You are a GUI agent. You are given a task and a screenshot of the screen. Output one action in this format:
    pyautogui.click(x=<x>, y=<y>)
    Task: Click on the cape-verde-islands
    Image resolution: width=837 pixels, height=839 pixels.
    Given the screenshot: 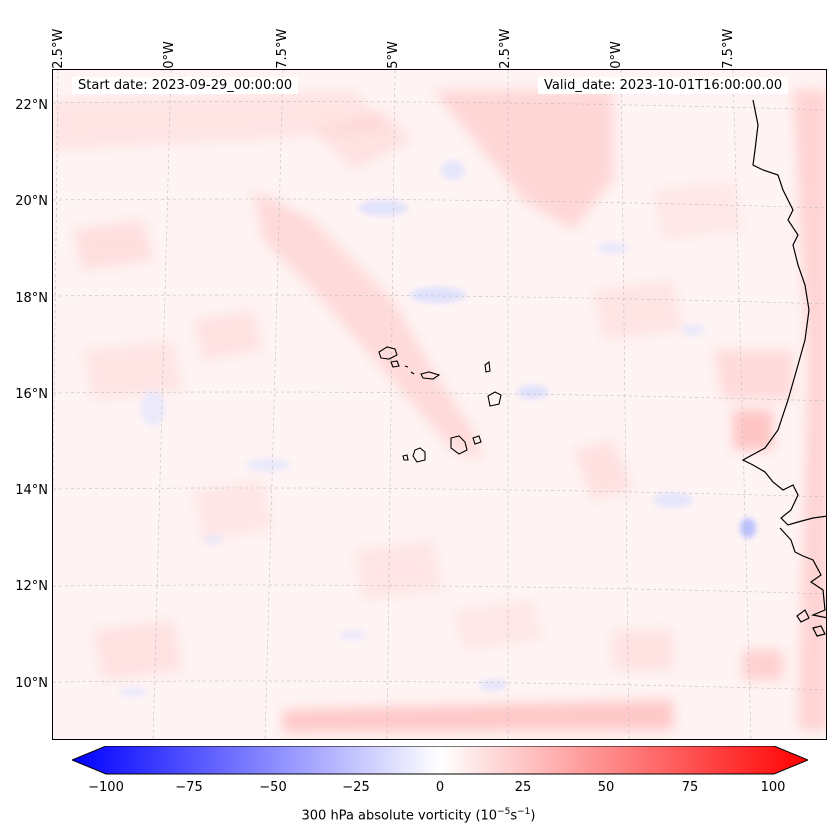 What is the action you would take?
    pyautogui.click(x=440, y=404)
    